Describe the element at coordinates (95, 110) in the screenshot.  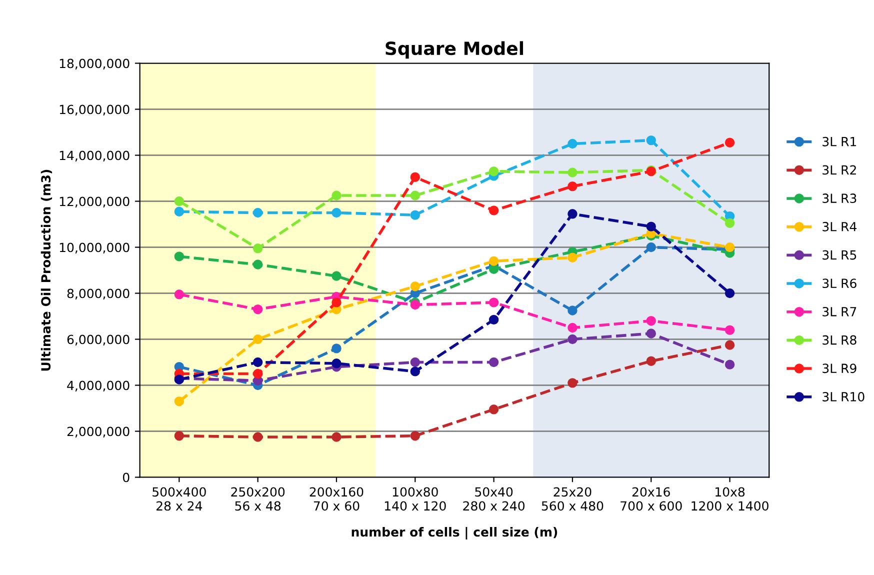
I see `y-tick-label: 16,000,000` at that location.